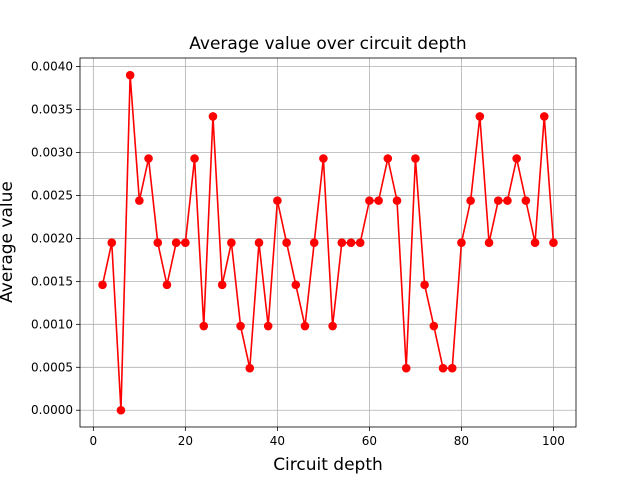 The image size is (640, 480). Describe the element at coordinates (52, 110) in the screenshot. I see `y-tick-label: 0.0035` at that location.